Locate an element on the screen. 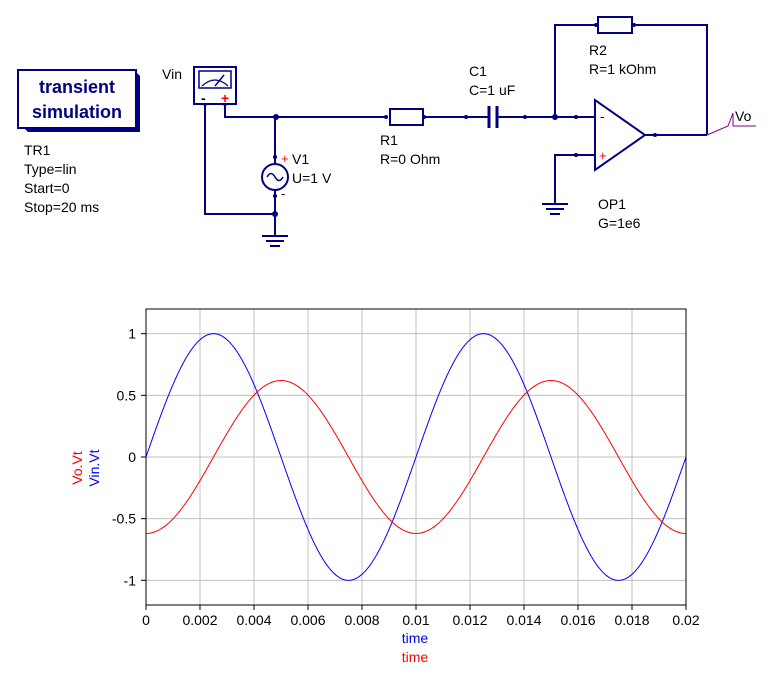 The image size is (775, 696). y-tick-label: -1 is located at coordinates (130, 580).